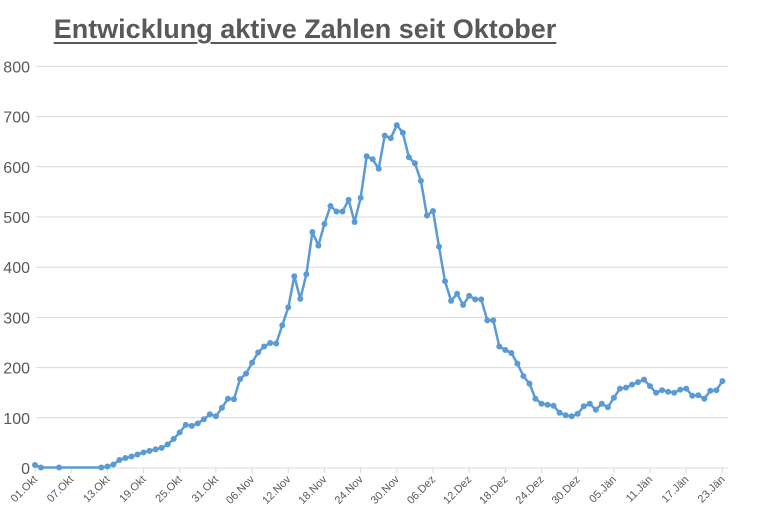 This screenshot has width=768, height=528. I want to click on x-tick-label: 23.Jän, so click(712, 490).